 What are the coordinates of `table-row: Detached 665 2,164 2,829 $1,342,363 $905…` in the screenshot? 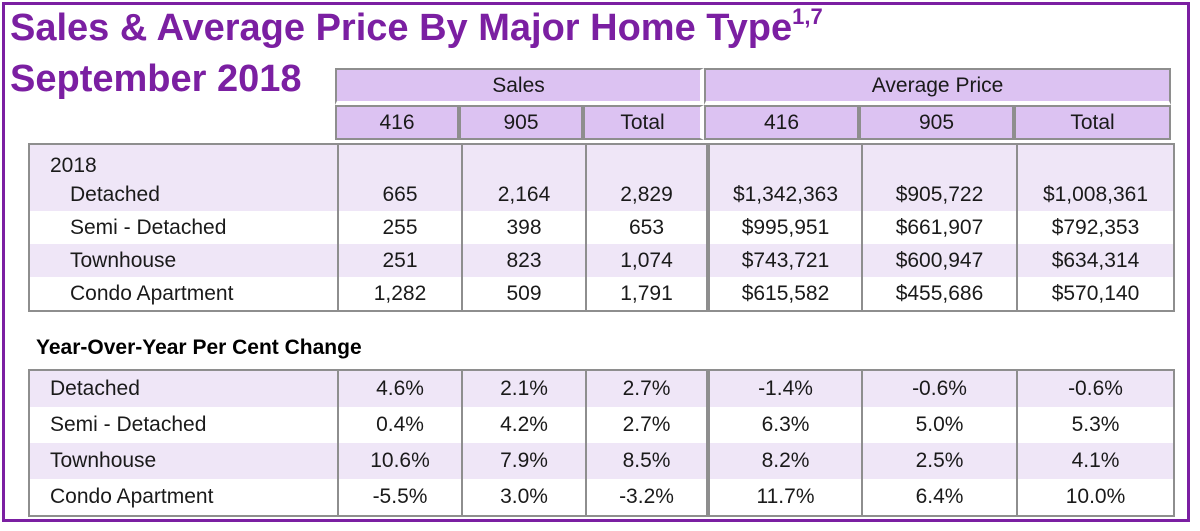 It's located at (601, 194).